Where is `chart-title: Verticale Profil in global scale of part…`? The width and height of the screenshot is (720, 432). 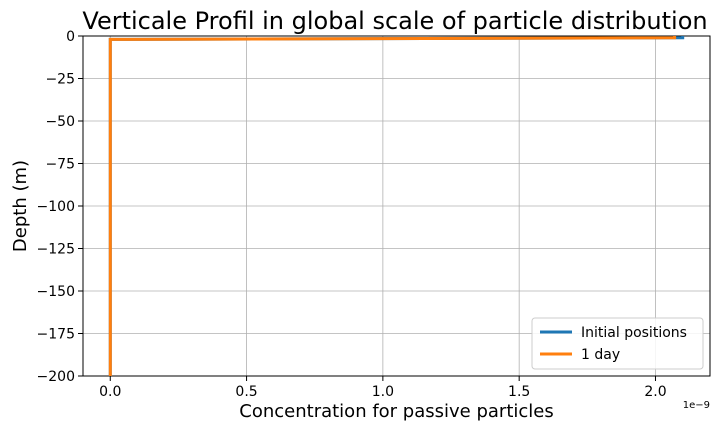 chart-title: Verticale Profil in global scale of part… is located at coordinates (394, 21).